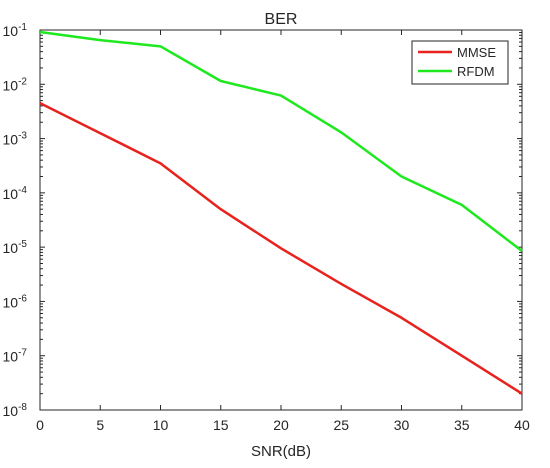 Image resolution: width=550 pixels, height=468 pixels. I want to click on legend-label: MMSE, so click(476, 52).